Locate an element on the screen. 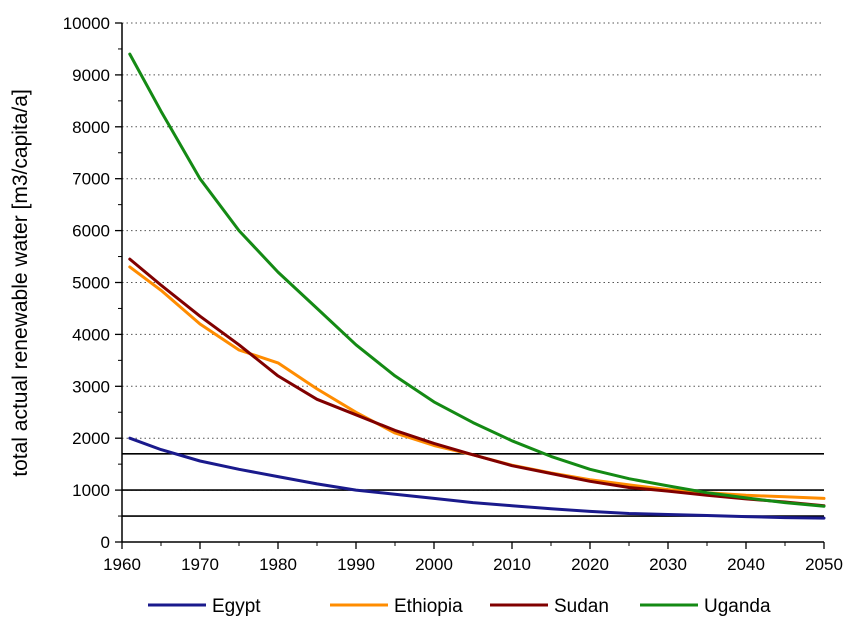 The height and width of the screenshot is (627, 850). y-tick-label: 10000 is located at coordinates (86, 23).